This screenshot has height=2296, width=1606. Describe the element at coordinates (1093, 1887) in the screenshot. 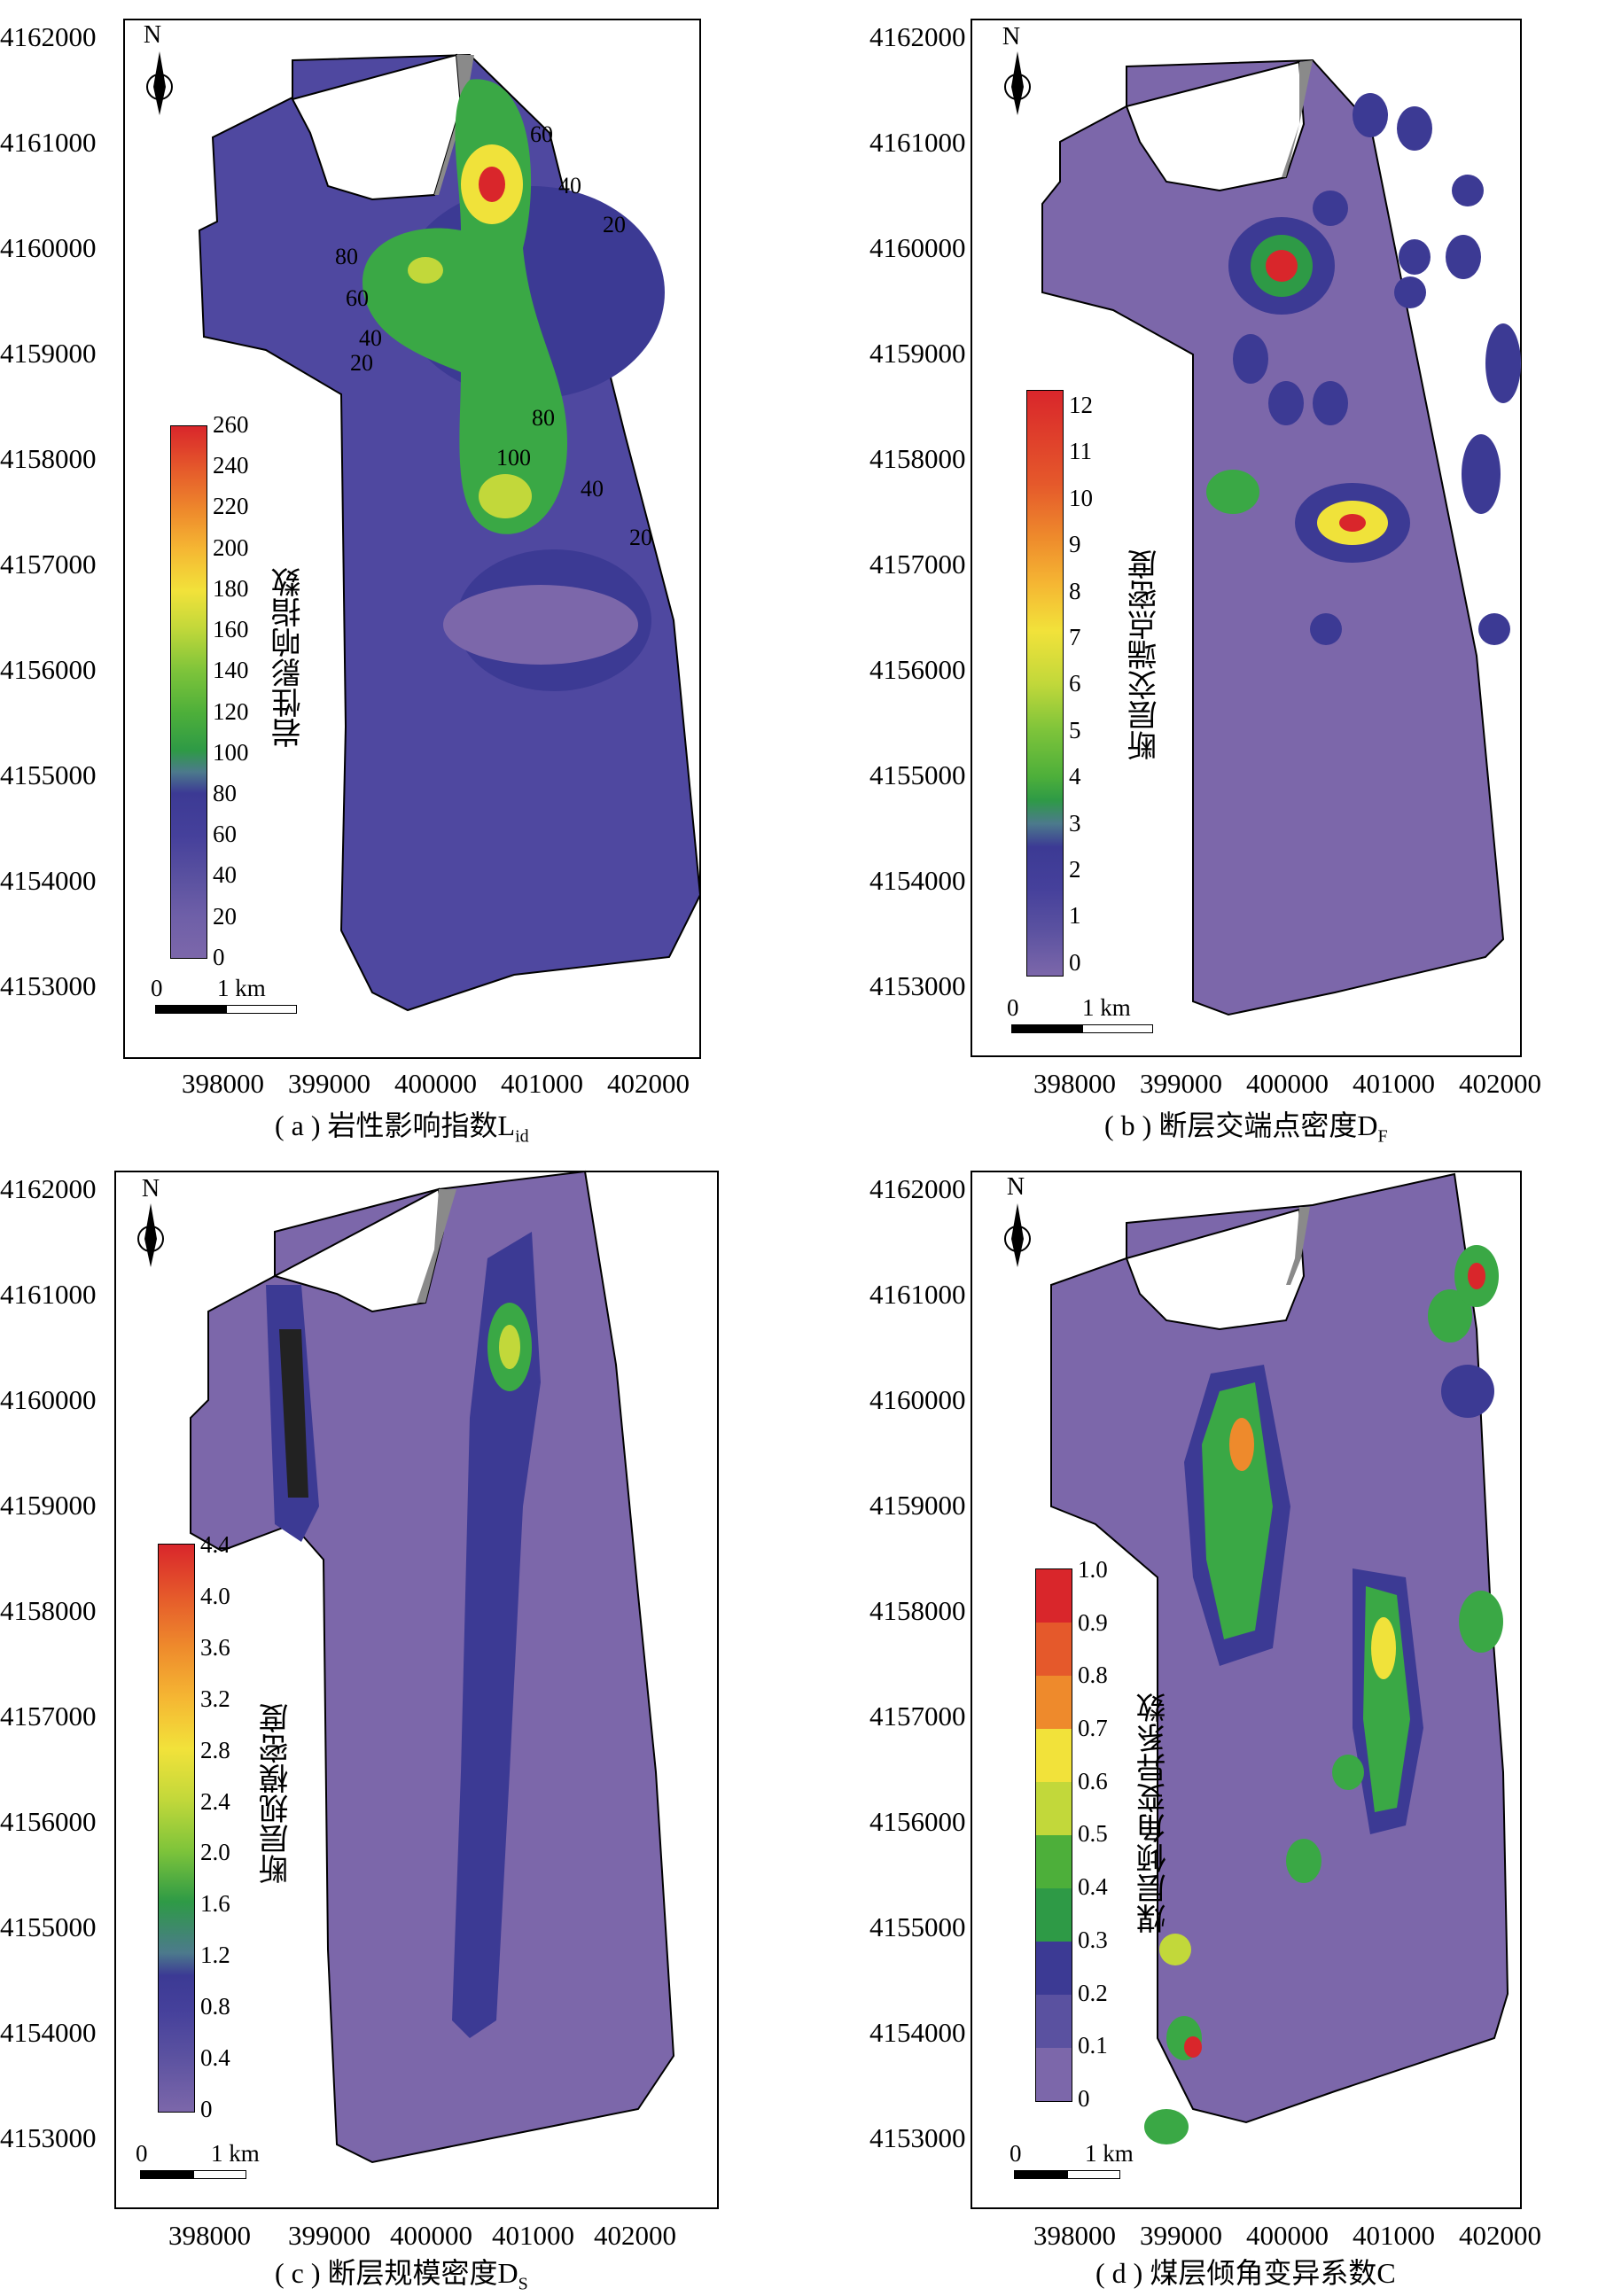

I see `legend-tick: 0.4` at that location.